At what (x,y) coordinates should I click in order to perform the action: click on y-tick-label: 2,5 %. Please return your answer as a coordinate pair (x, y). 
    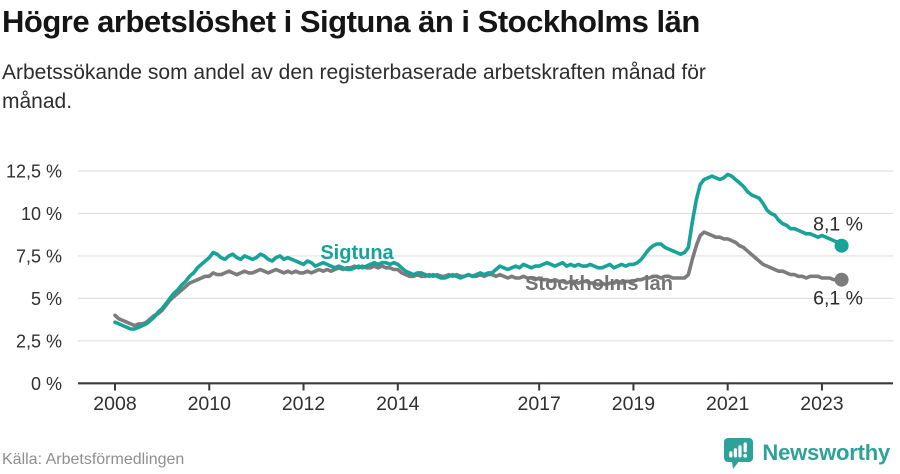
    Looking at the image, I should click on (39, 341).